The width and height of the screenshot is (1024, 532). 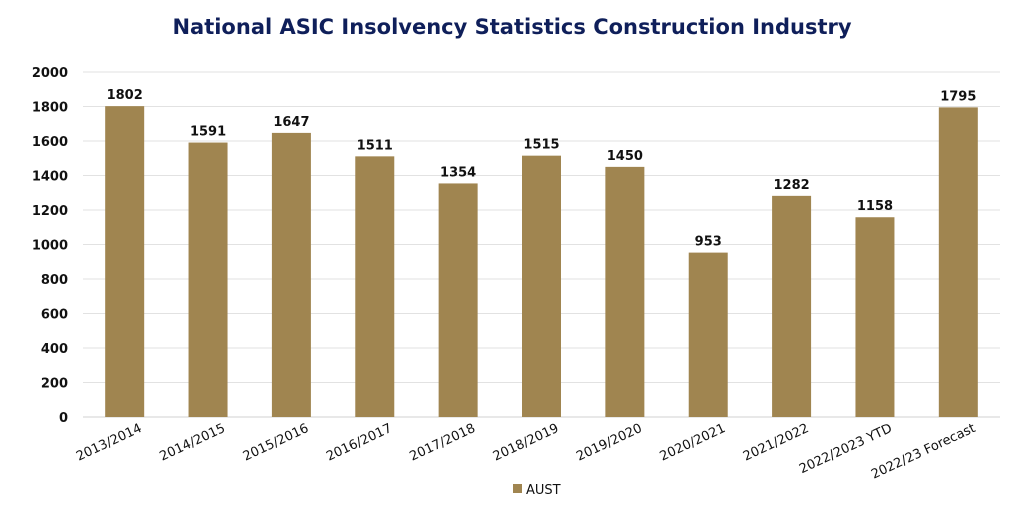 I want to click on data-label: 1282, so click(x=791, y=185).